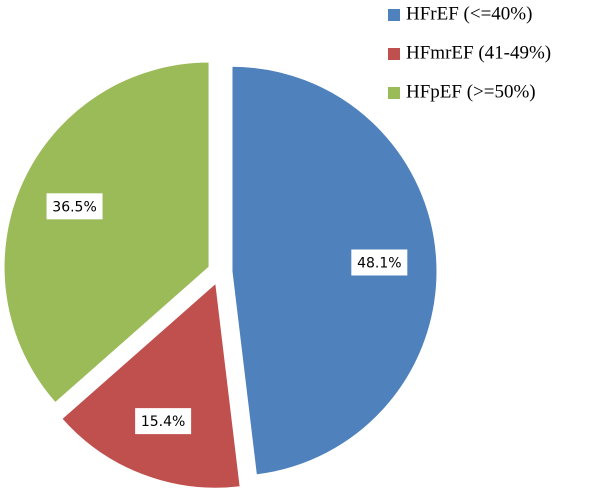 Image resolution: width=598 pixels, height=493 pixels. I want to click on legend-label: HFmrEF (41-49%), so click(478, 52).